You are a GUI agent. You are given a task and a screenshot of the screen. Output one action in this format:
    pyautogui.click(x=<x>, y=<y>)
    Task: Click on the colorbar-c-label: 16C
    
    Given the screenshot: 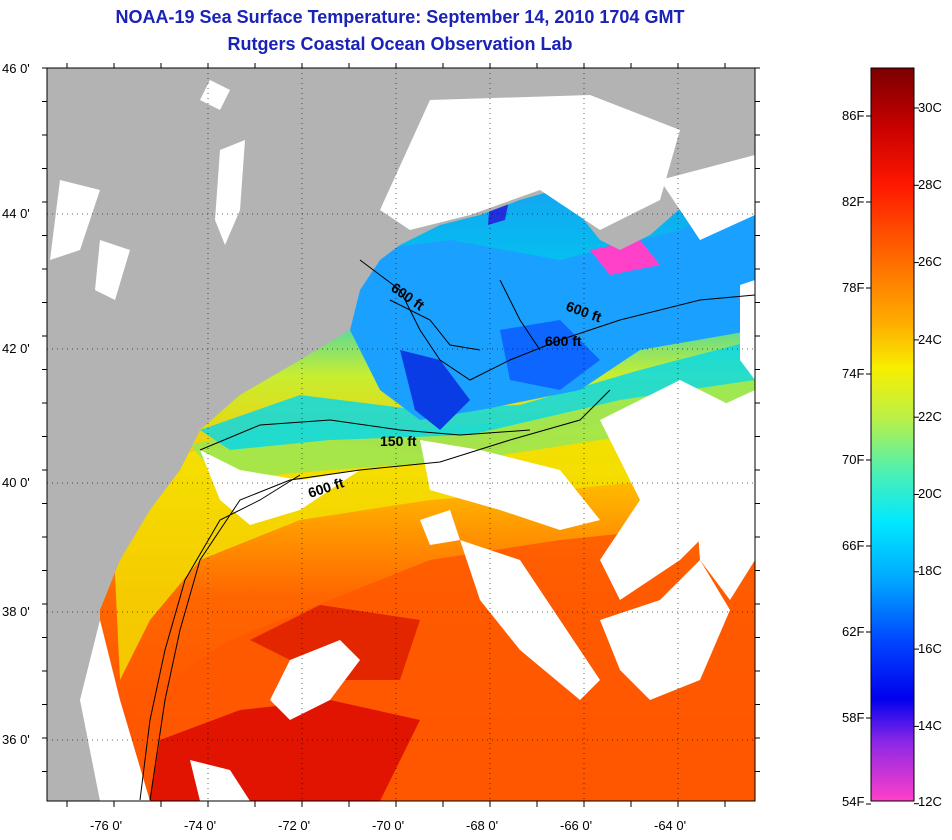 What is the action you would take?
    pyautogui.click(x=930, y=648)
    